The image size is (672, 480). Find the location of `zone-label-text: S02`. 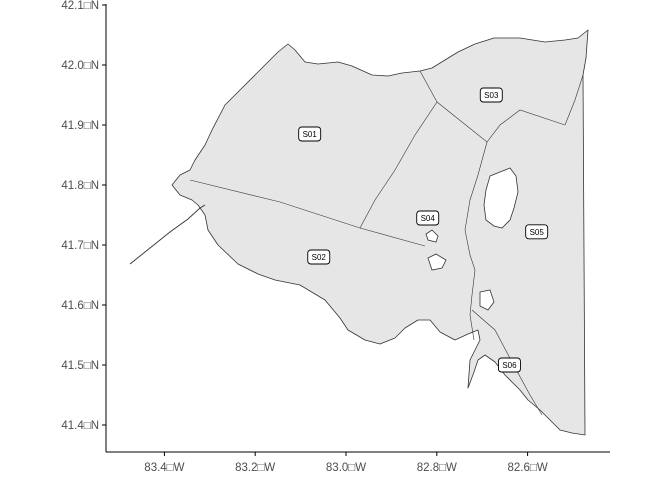

zone-label-text: S02 is located at coordinates (319, 257).